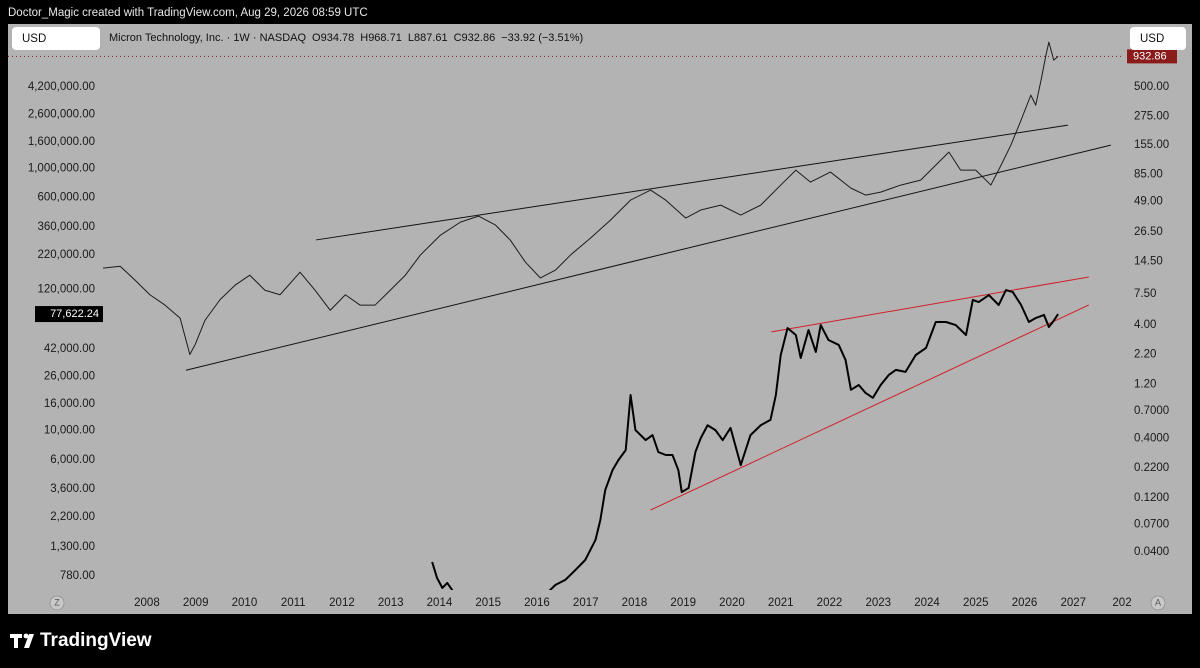 The width and height of the screenshot is (1200, 668). What do you see at coordinates (66, 289) in the screenshot?
I see `y-tick-label: 120,000.00` at bounding box center [66, 289].